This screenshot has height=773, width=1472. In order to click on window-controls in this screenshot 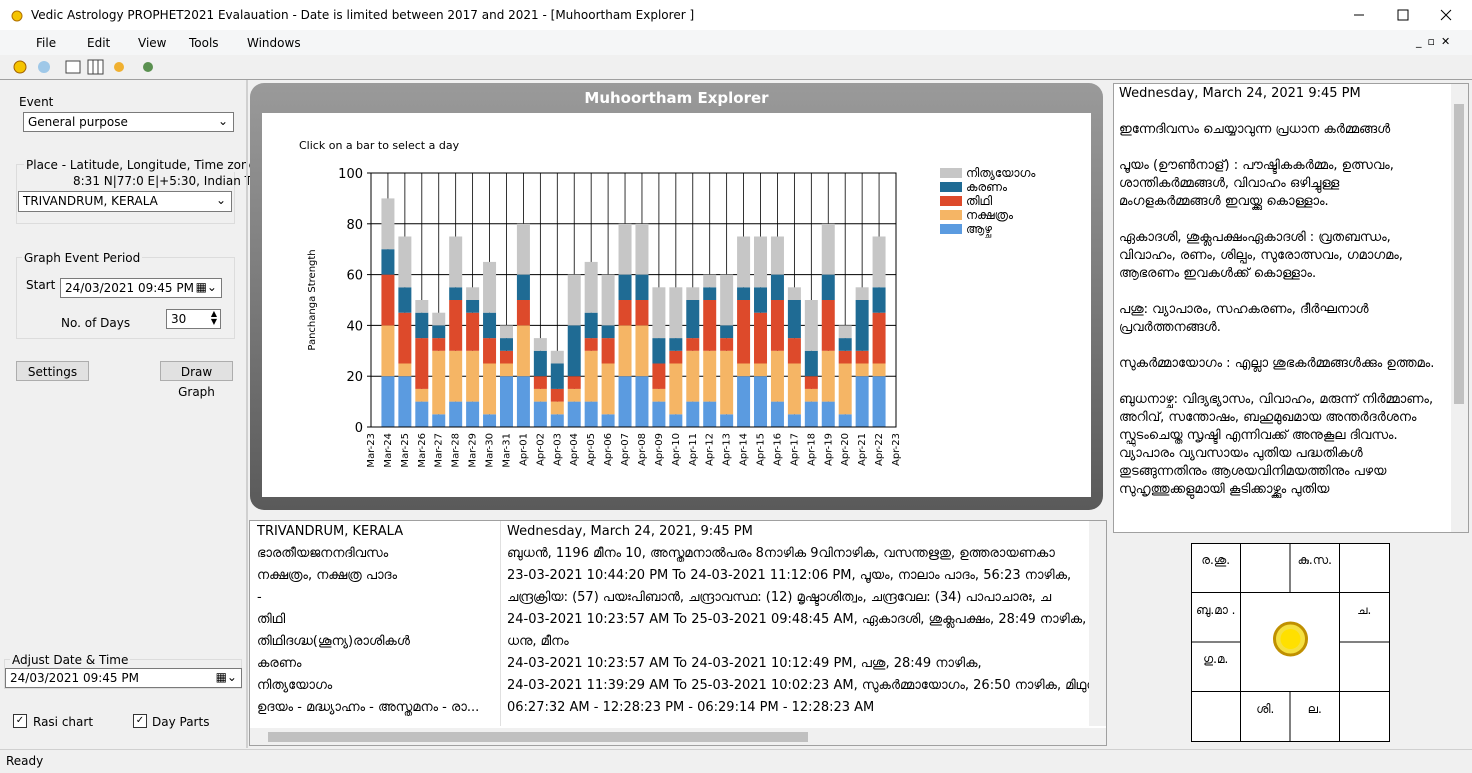, I will do `click(1406, 15)`.